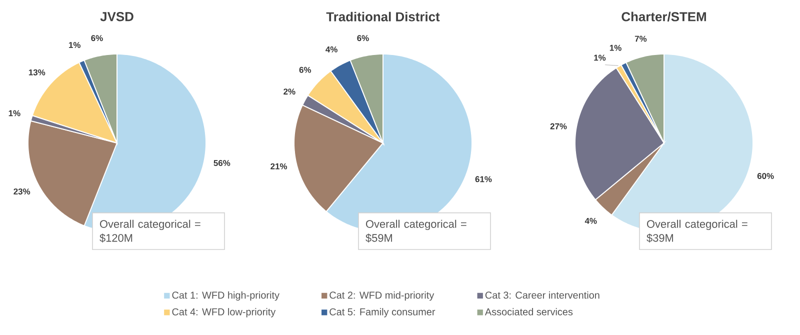 This screenshot has height=335, width=800. Describe the element at coordinates (224, 313) in the screenshot. I see `legend-label: Cat 4: WFD low-priority` at that location.